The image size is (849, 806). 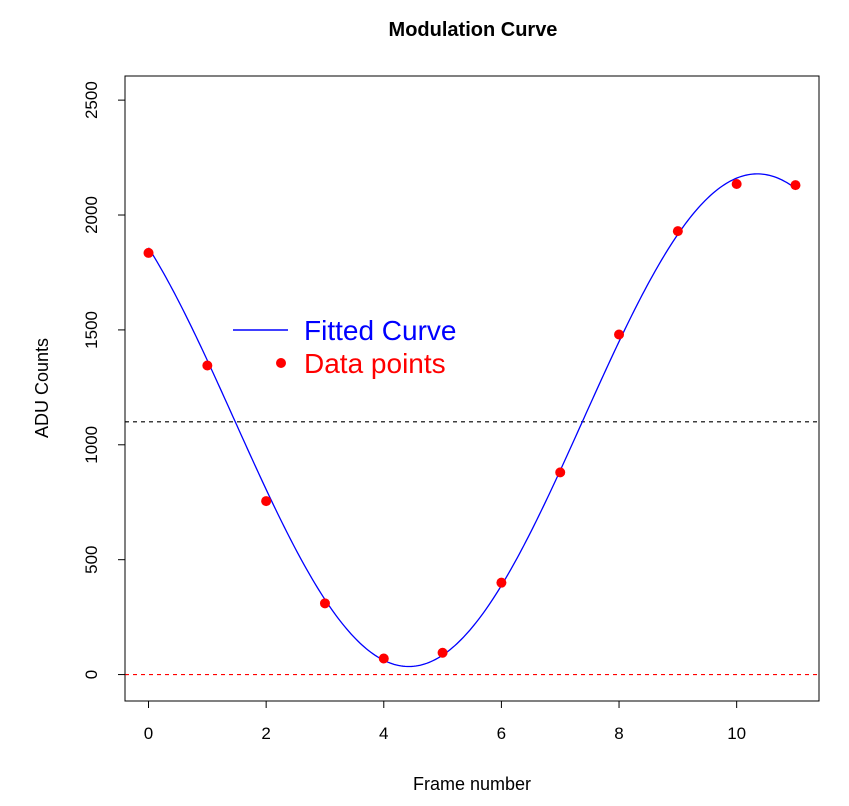 I want to click on y-tick-label: 500, so click(x=91, y=559).